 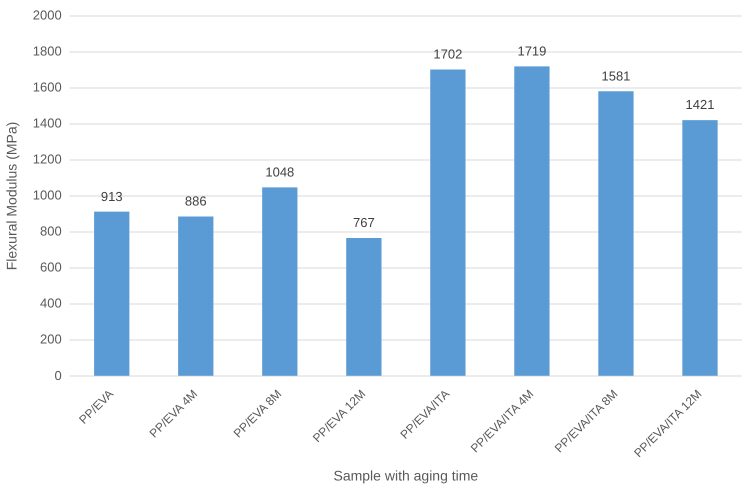 I want to click on data-label: 1581, so click(x=615, y=76).